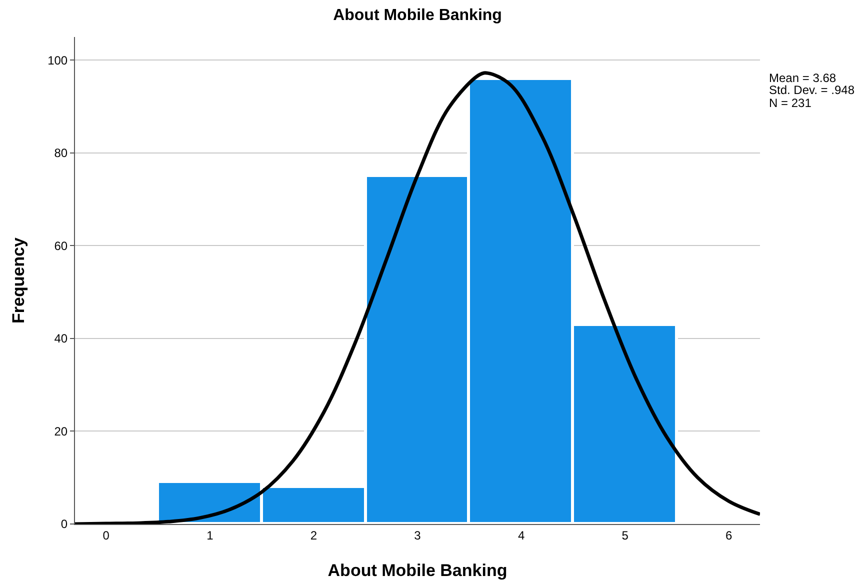 The image size is (863, 586). Describe the element at coordinates (210, 535) in the screenshot. I see `x-tick-label: 1` at that location.